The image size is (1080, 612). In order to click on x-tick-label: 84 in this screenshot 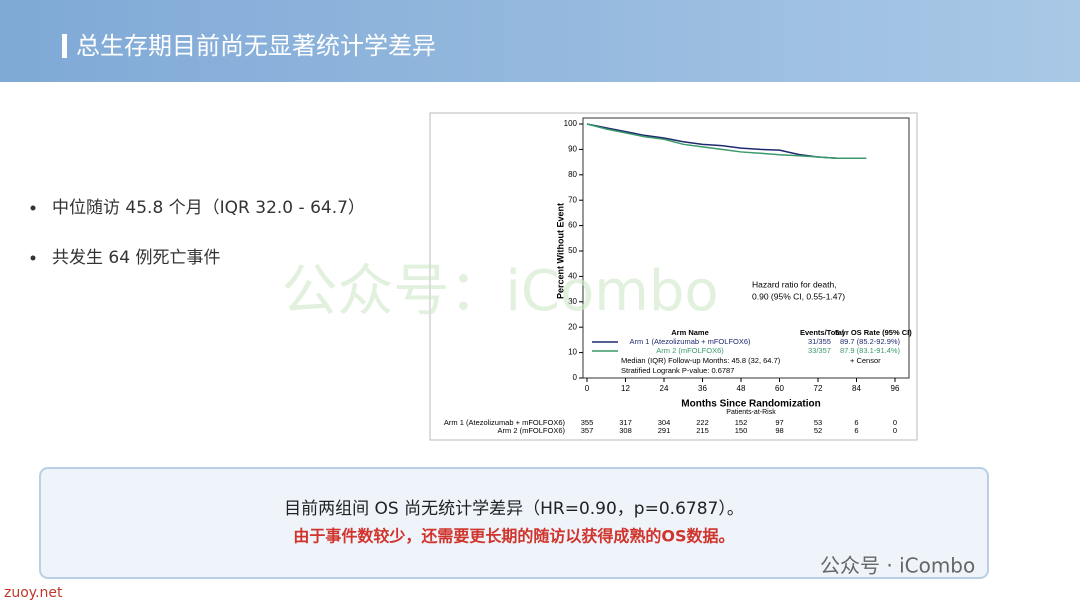, I will do `click(856, 388)`.